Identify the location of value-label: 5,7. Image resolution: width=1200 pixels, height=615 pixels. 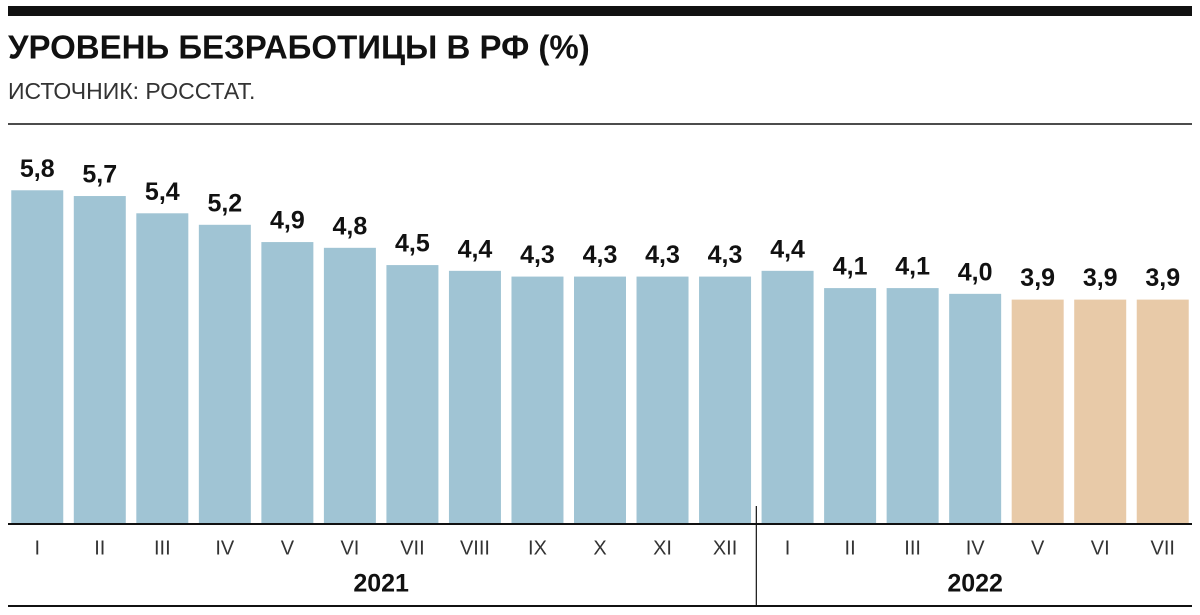
(99, 175).